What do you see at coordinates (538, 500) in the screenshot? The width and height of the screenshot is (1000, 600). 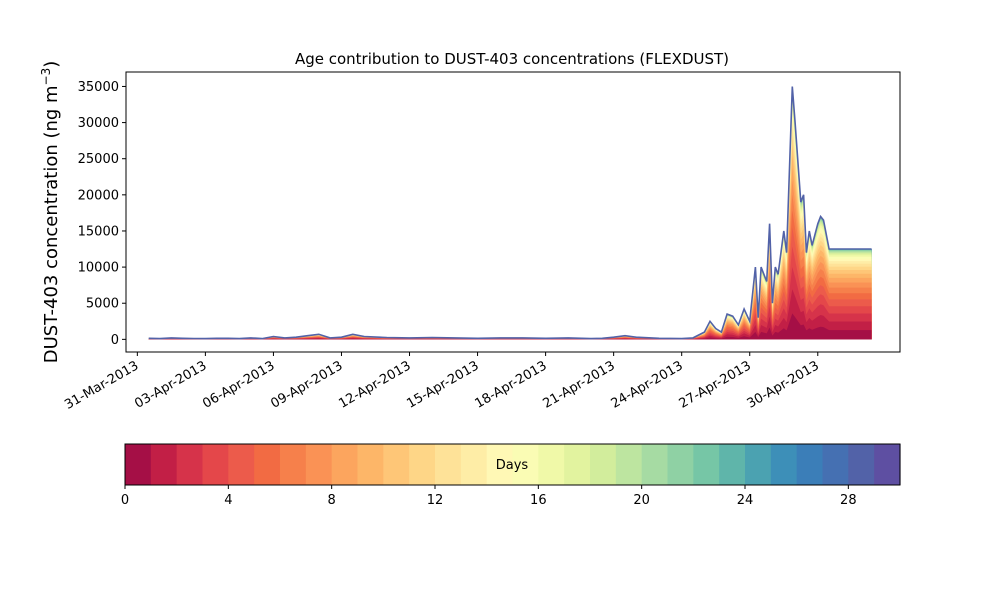 I see `colorbar-tick-label: 16` at bounding box center [538, 500].